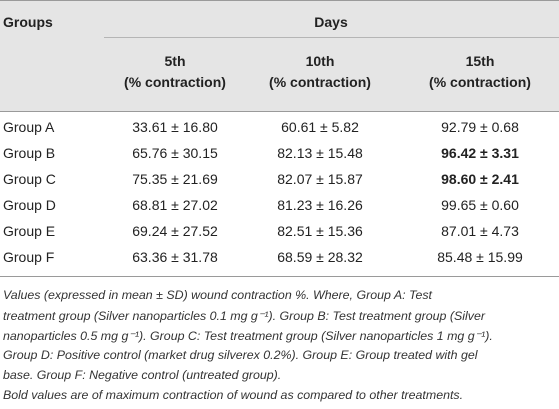 The image size is (559, 409). I want to click on table-cell: 68.81 ± 27.02, so click(175, 205).